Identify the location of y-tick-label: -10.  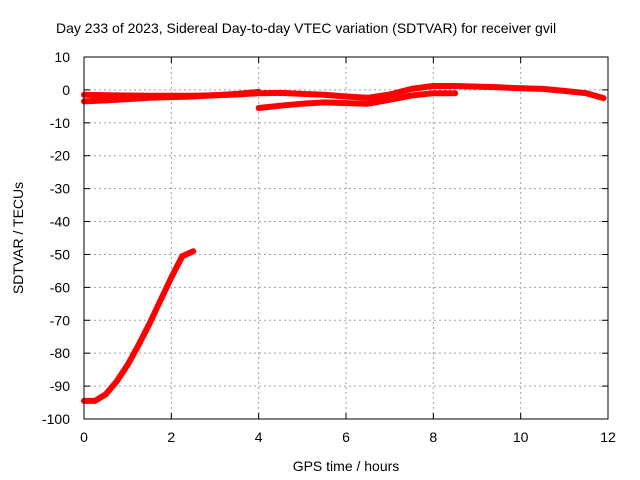
(60, 123).